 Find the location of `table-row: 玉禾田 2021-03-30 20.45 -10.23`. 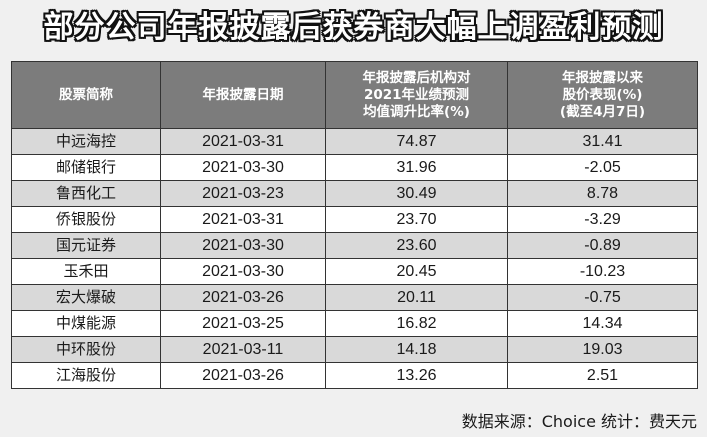

table-row: 玉禾田 2021-03-30 20.45 -10.23 is located at coordinates (354, 271).